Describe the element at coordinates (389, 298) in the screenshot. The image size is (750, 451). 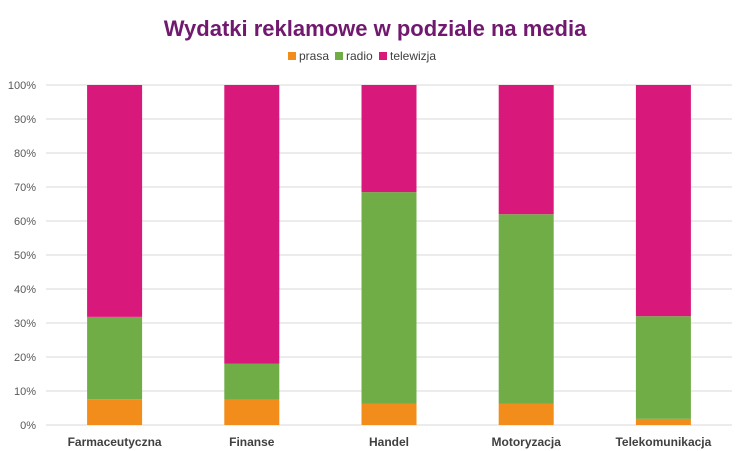
I see `bar-radio-handel` at that location.